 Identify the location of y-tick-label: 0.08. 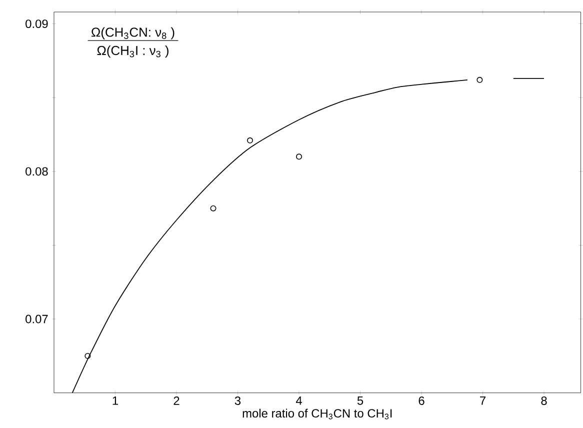
(37, 171).